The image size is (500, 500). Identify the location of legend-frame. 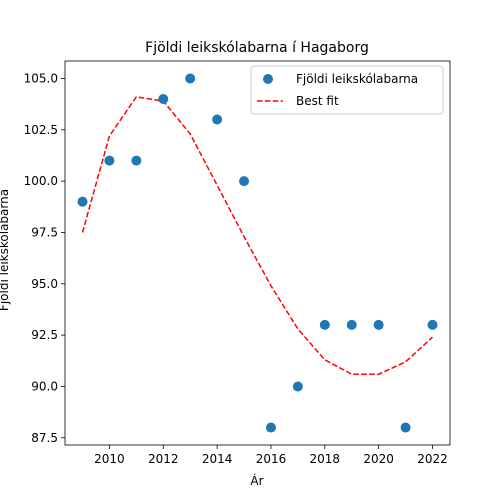
(347, 90).